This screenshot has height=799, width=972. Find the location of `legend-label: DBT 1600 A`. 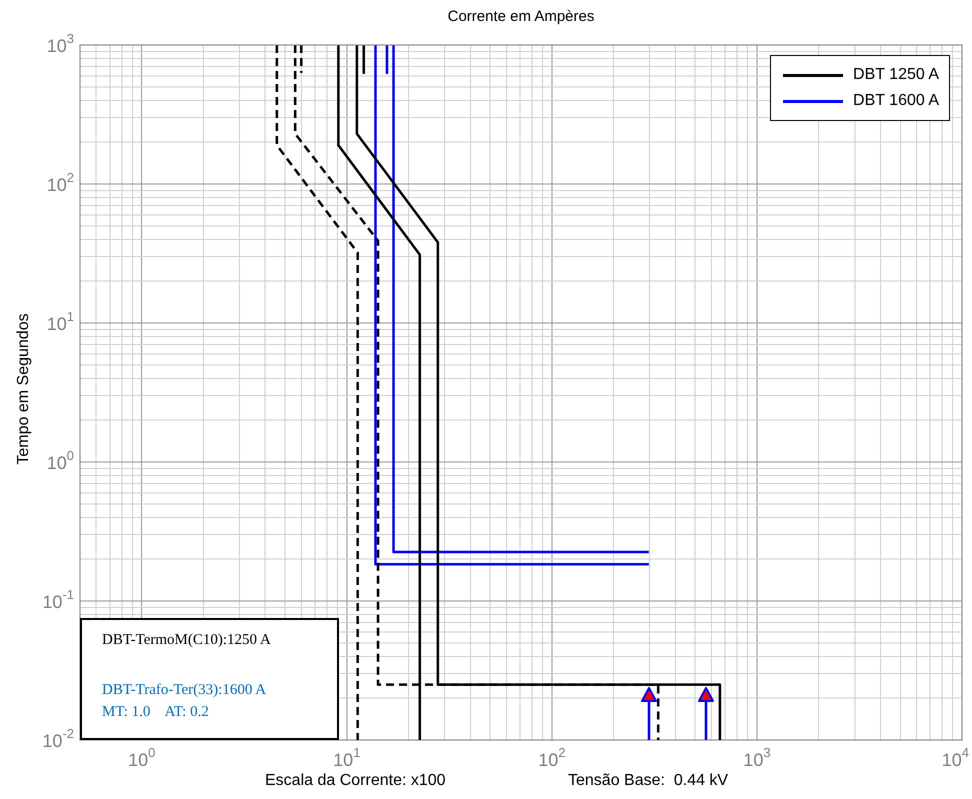

legend-label: DBT 1600 A is located at coordinates (896, 101).